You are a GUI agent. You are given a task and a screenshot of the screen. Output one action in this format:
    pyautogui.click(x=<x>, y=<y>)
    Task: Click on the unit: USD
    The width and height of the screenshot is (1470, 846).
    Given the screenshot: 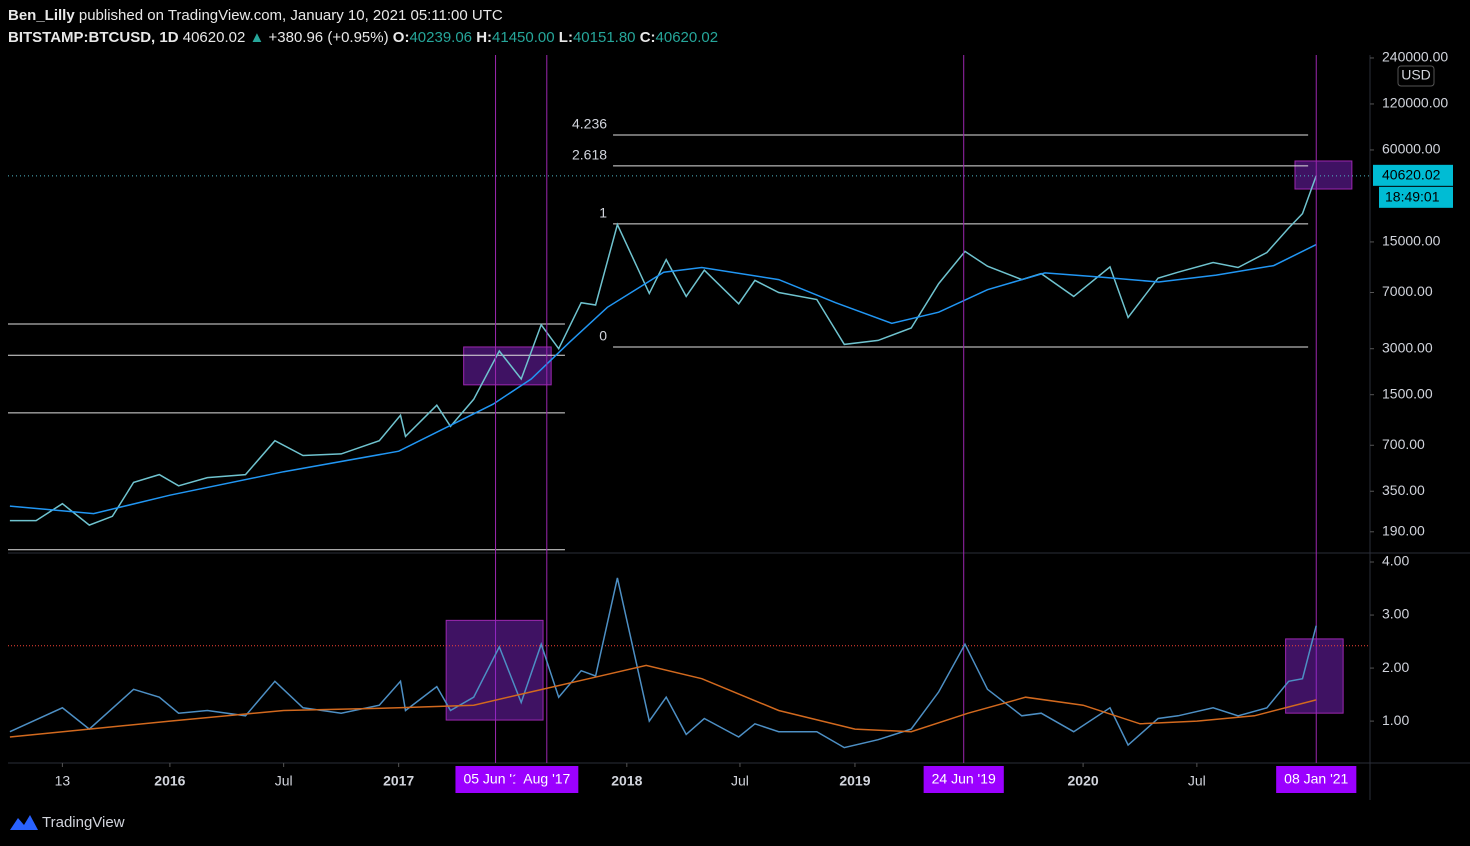 What is the action you would take?
    pyautogui.click(x=1416, y=75)
    